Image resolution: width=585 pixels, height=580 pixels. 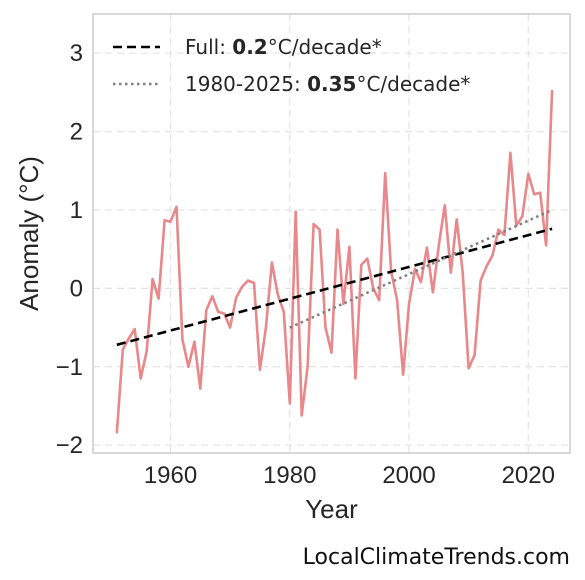 I want to click on x-tick-label: 1980, so click(x=289, y=475).